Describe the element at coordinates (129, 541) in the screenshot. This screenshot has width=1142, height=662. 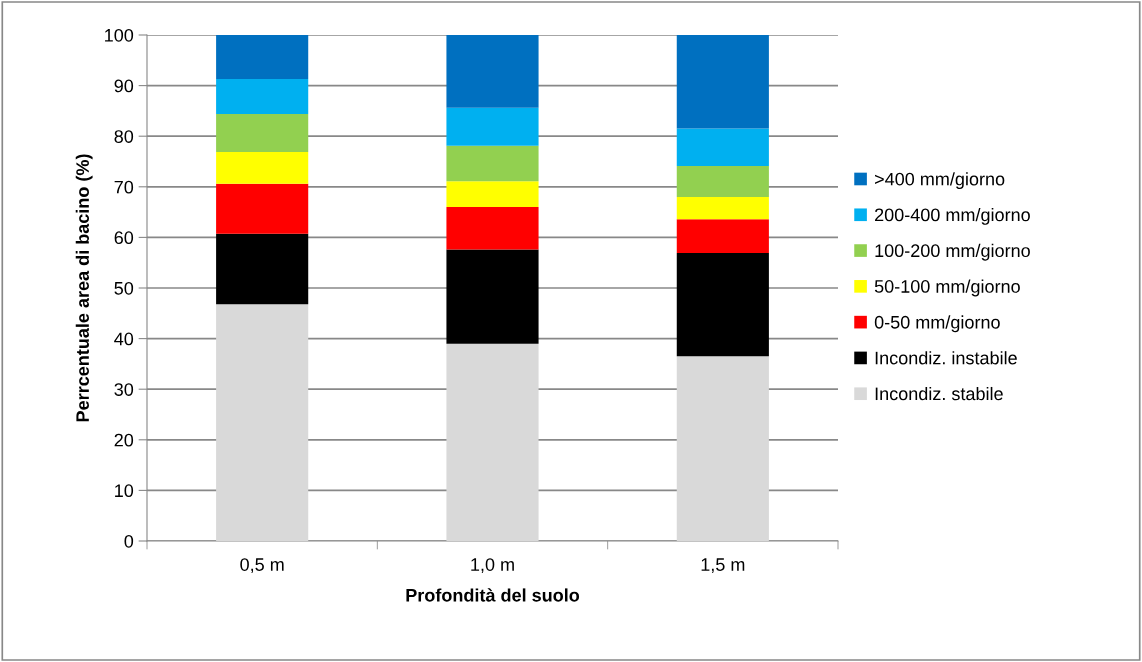
I see `y-tick-label: 0` at that location.